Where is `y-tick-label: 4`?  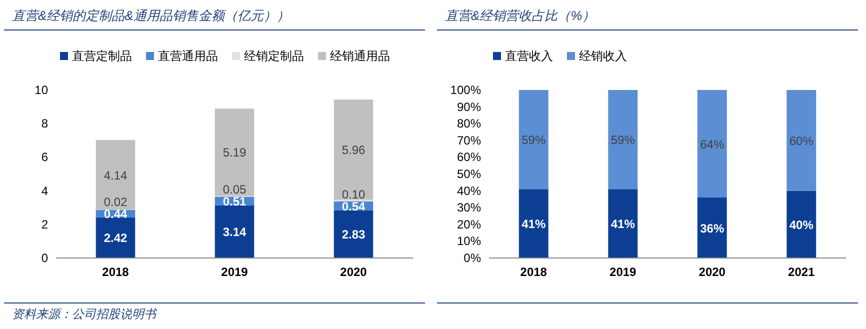
y-tick-label: 4 is located at coordinates (44, 191).